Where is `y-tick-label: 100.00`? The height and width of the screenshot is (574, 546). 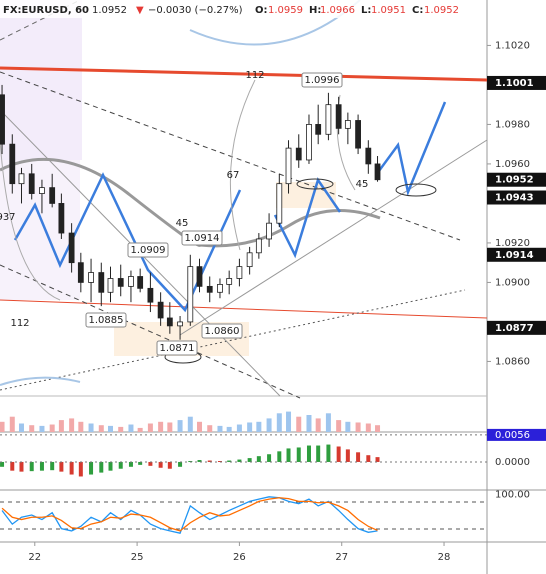 y-tick-label: 100.00 is located at coordinates (512, 494).